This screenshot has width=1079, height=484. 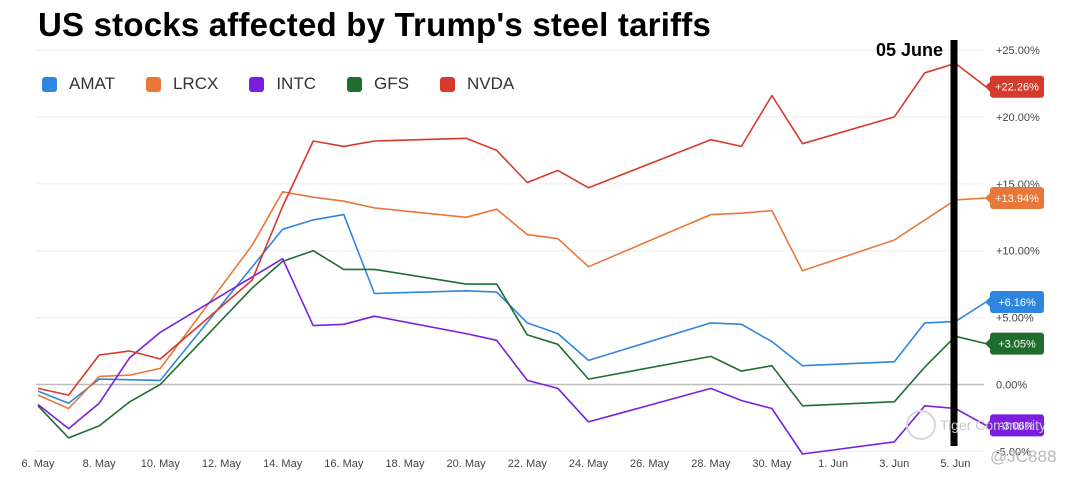 I want to click on y-tick-label: 0.00%, so click(x=1011, y=385).